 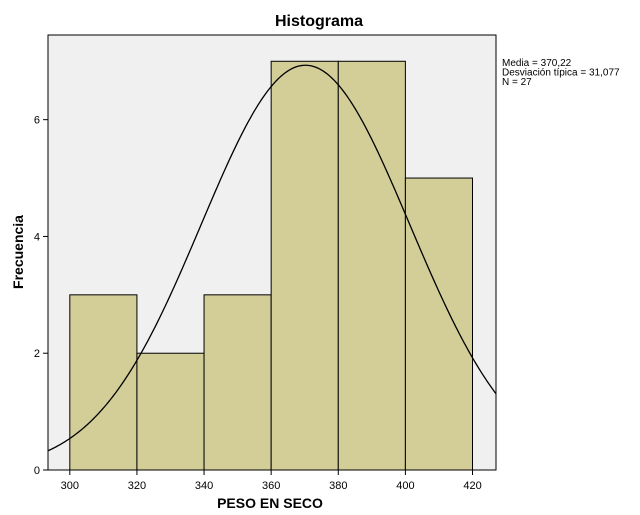 I want to click on x-tick-label: 360, so click(x=271, y=486).